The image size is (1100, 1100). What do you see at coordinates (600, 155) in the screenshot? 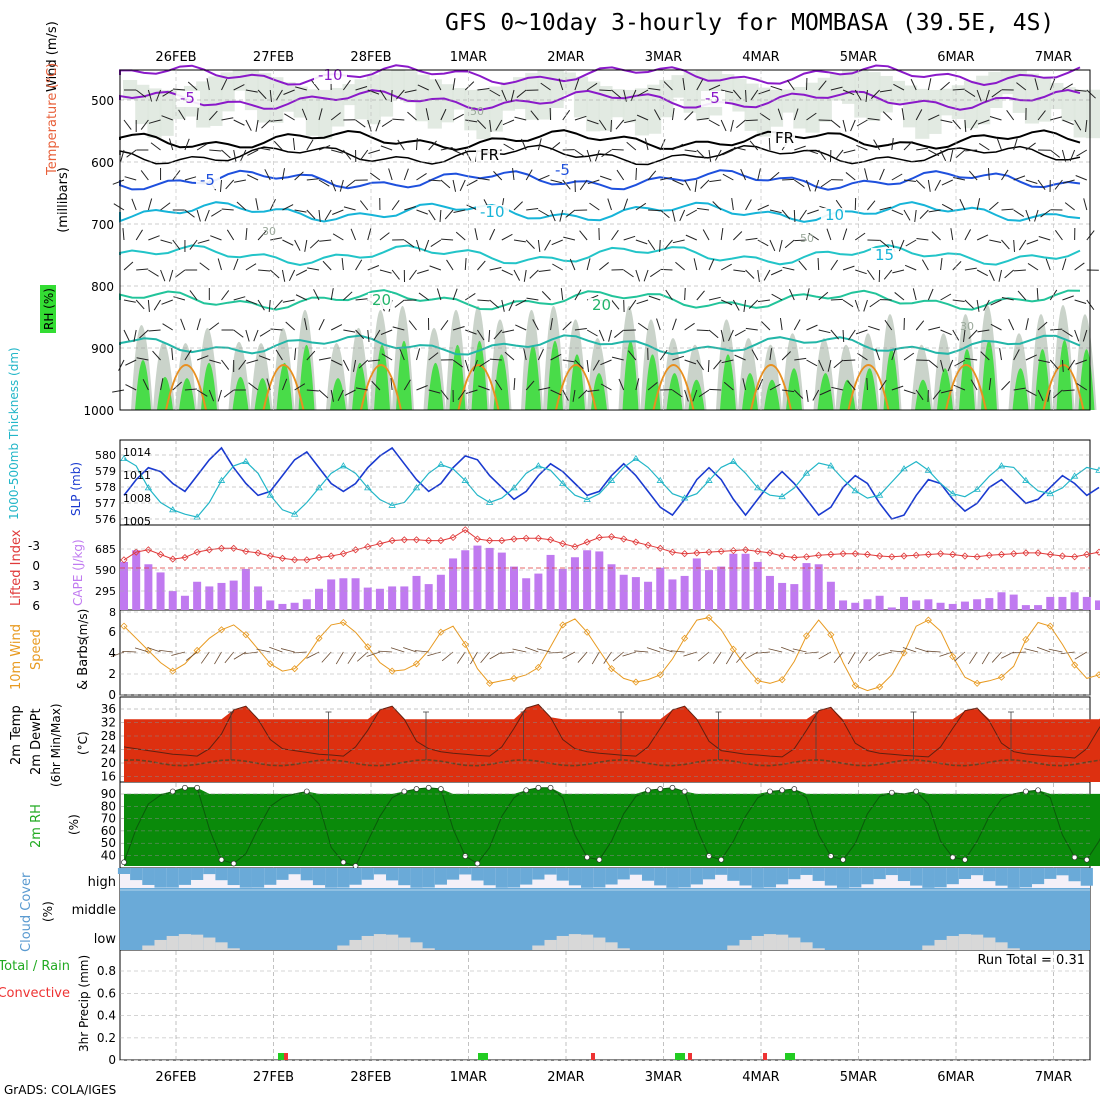
I see `temp-contour` at bounding box center [600, 155].